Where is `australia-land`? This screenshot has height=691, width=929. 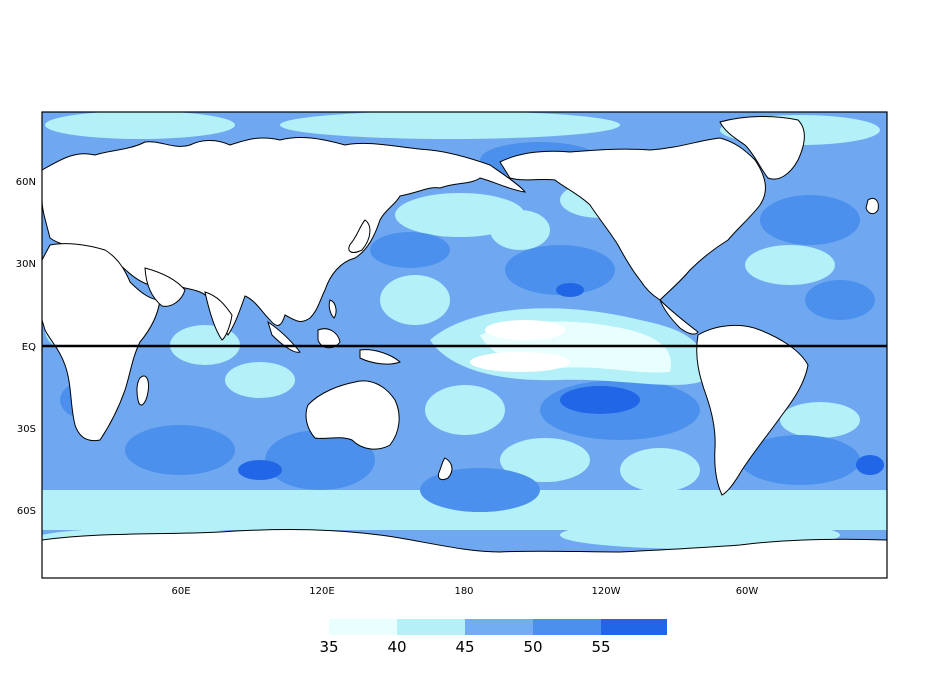 australia-land is located at coordinates (352, 415).